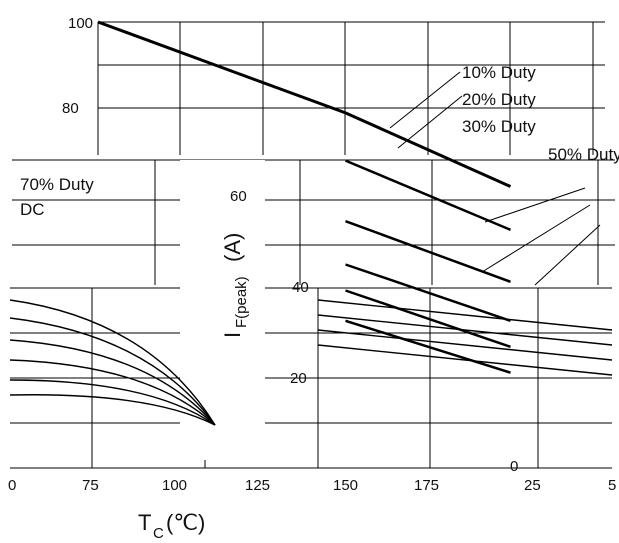 This screenshot has height=543, width=619. Describe the element at coordinates (300, 287) in the screenshot. I see `y-tick-40: 40` at that location.